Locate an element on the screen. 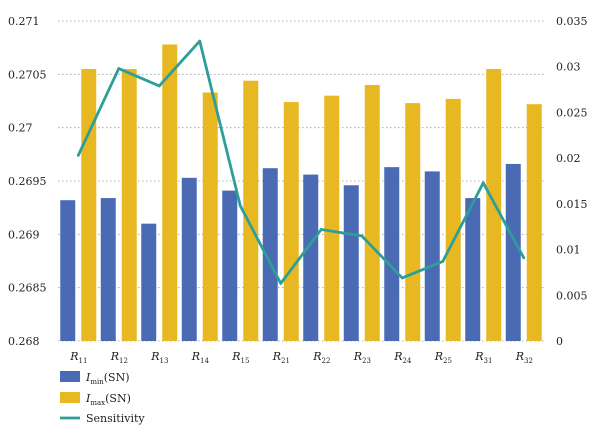 The height and width of the screenshot is (443, 600). right-tick-label: 0.03 is located at coordinates (568, 67).